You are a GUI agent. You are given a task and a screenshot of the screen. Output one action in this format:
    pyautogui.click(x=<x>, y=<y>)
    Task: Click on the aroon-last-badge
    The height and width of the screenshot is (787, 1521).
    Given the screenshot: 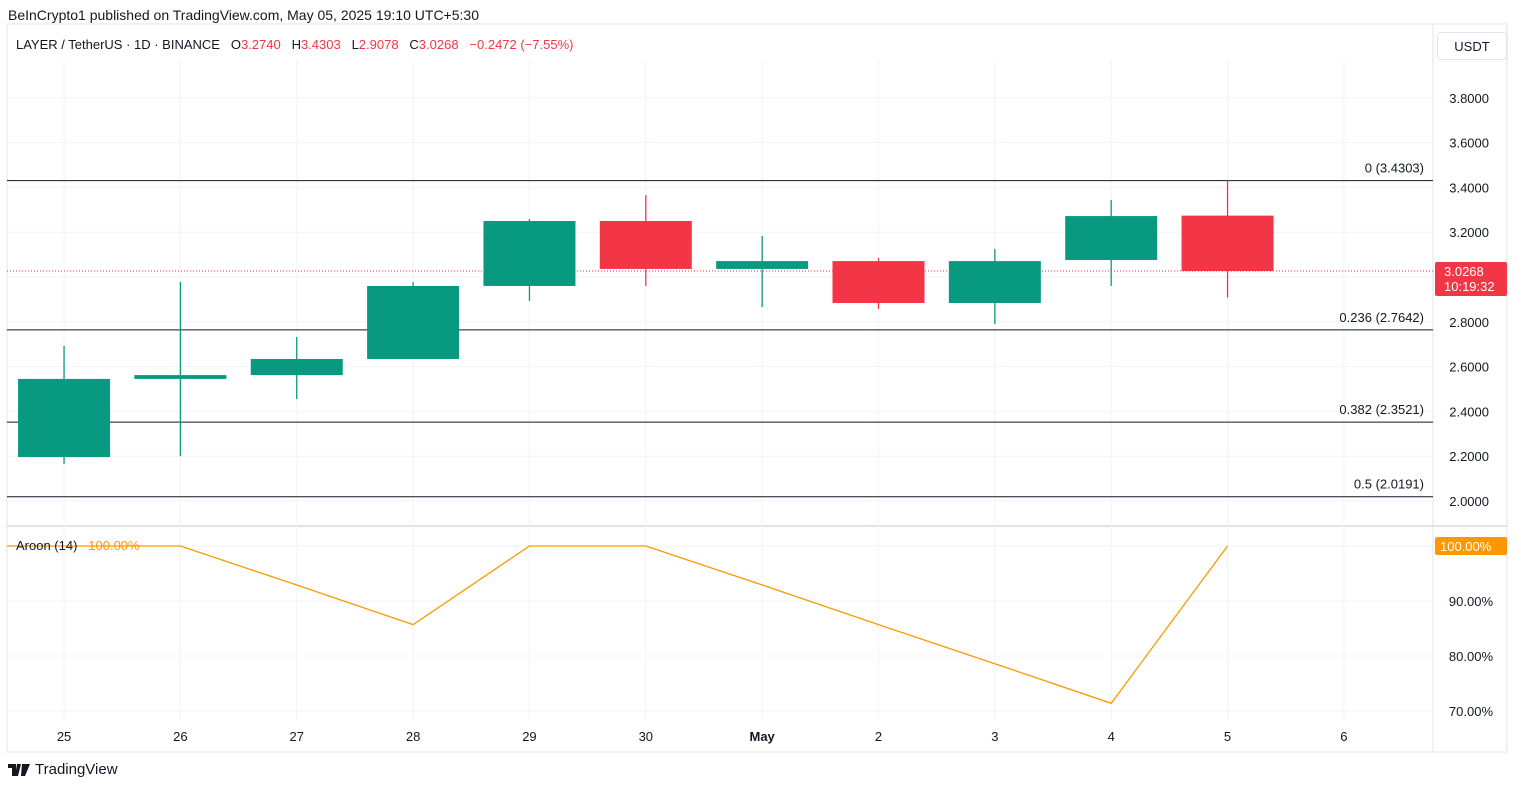 What is the action you would take?
    pyautogui.click(x=1471, y=546)
    